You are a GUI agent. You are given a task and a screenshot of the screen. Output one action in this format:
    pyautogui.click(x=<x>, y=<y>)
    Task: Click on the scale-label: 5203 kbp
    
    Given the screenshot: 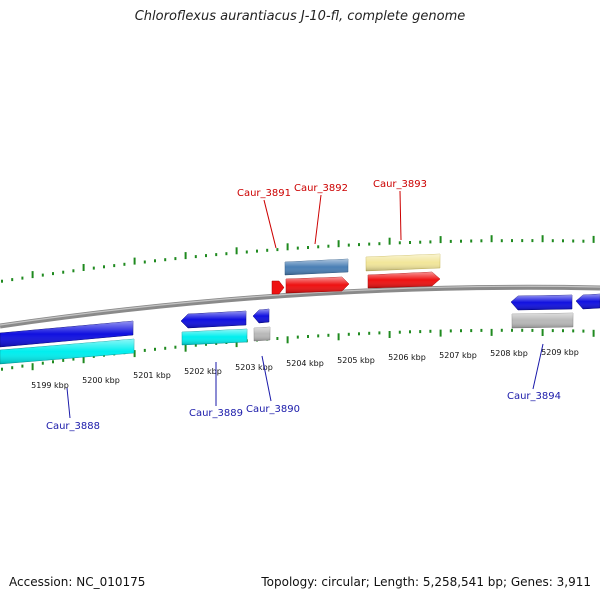 What is the action you would take?
    pyautogui.click(x=254, y=367)
    